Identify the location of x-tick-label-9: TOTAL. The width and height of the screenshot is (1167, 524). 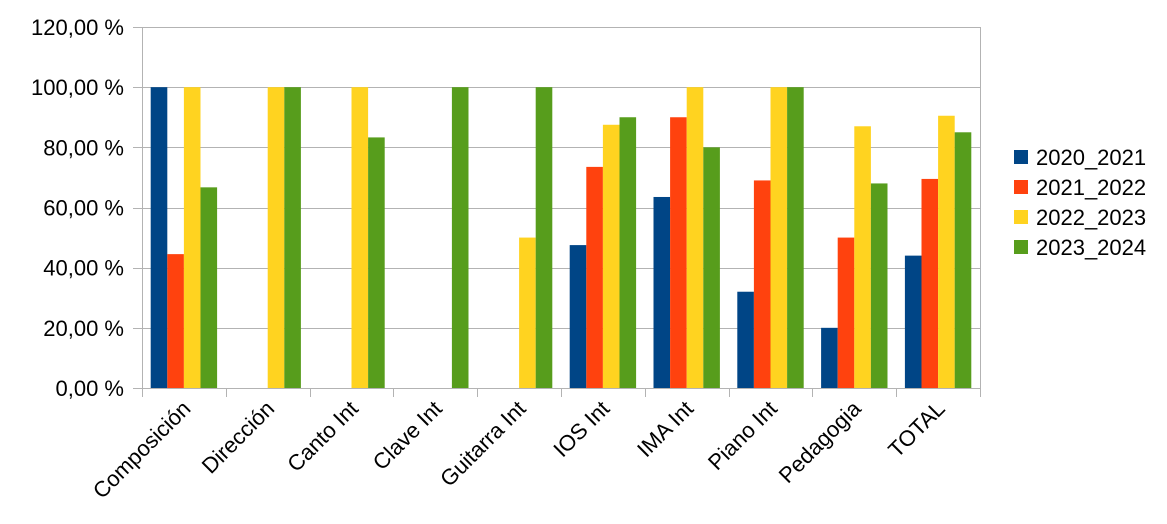
(916, 429).